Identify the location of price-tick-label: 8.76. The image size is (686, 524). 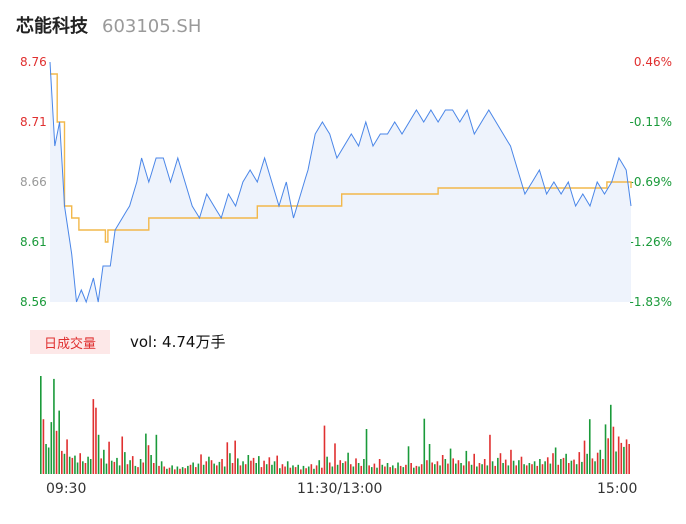
(33, 62).